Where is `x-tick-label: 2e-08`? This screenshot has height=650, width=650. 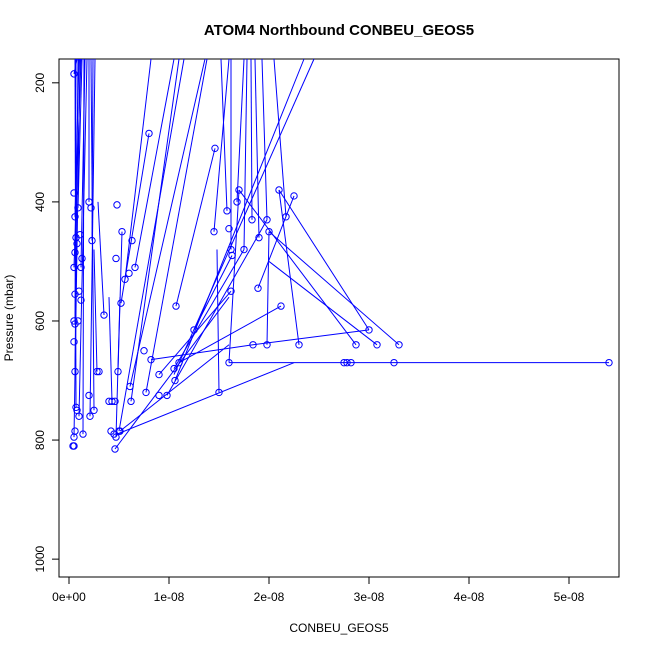 x-tick-label: 2e-08 is located at coordinates (269, 597).